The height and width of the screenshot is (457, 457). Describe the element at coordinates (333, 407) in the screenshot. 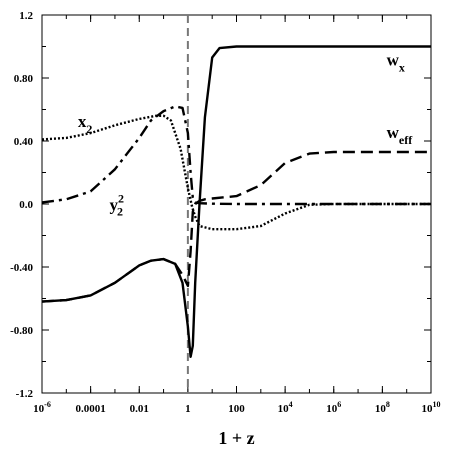

I see `x-tick-label: 10⁶` at that location.